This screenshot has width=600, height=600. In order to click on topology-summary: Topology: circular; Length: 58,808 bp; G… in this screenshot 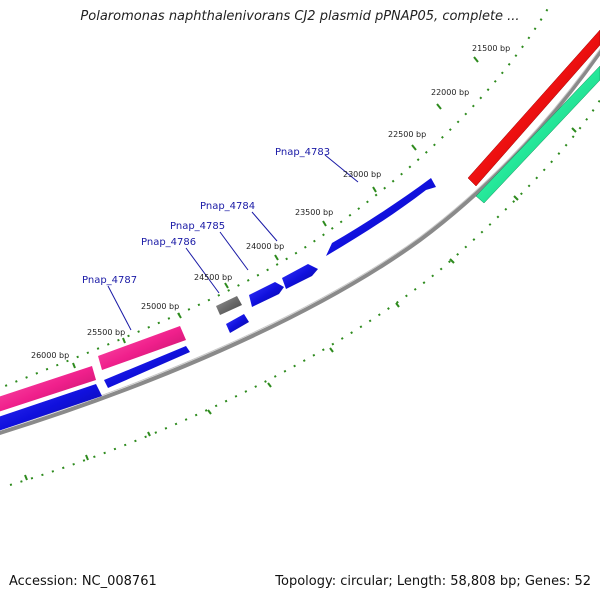, I will do `click(433, 581)`.